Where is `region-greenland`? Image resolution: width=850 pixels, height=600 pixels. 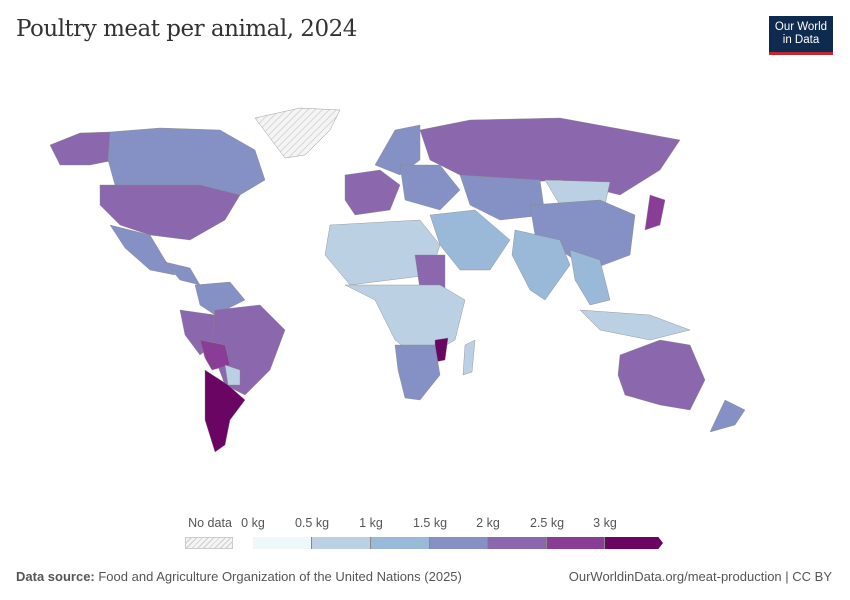 region-greenland is located at coordinates (297, 133).